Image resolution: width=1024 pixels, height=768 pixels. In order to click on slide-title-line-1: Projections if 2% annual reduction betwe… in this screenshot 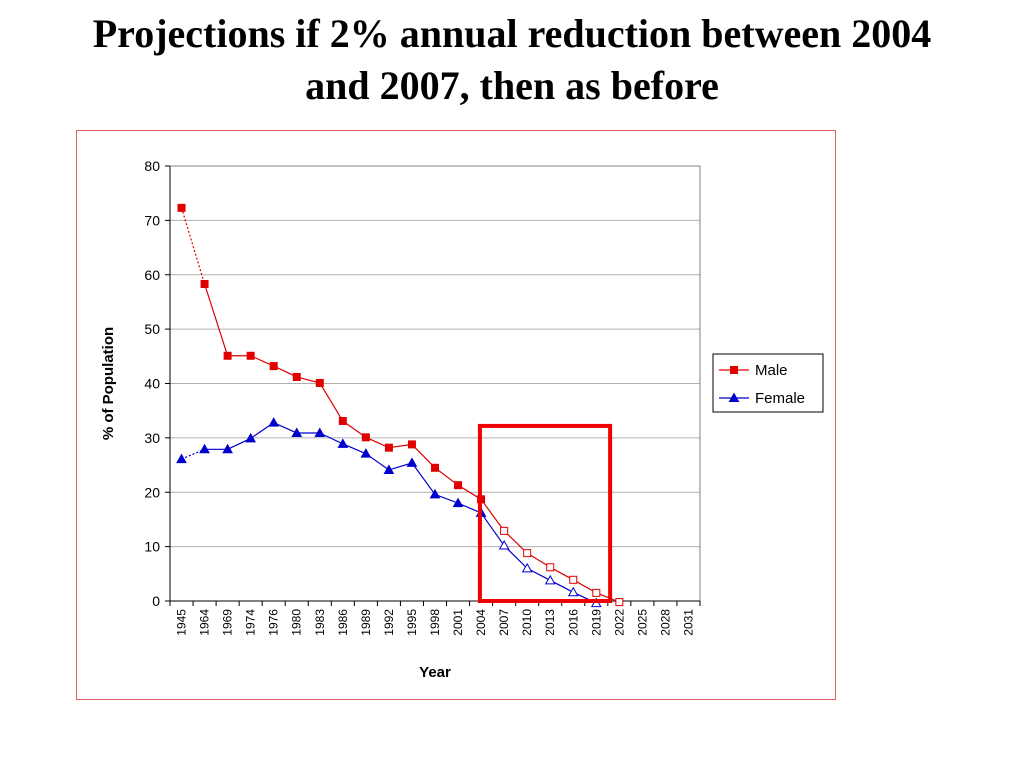, I will do `click(512, 33)`.